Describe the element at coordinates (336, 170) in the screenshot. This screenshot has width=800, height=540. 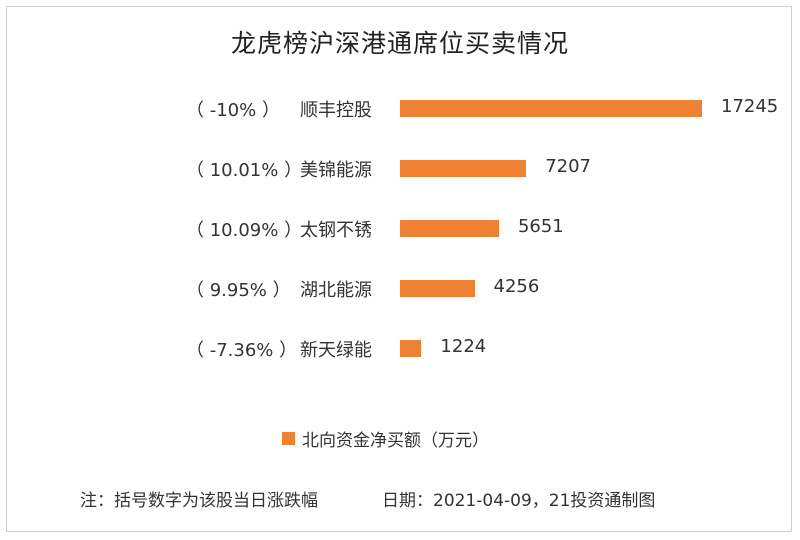
I see `category-label: 美锦能源` at that location.